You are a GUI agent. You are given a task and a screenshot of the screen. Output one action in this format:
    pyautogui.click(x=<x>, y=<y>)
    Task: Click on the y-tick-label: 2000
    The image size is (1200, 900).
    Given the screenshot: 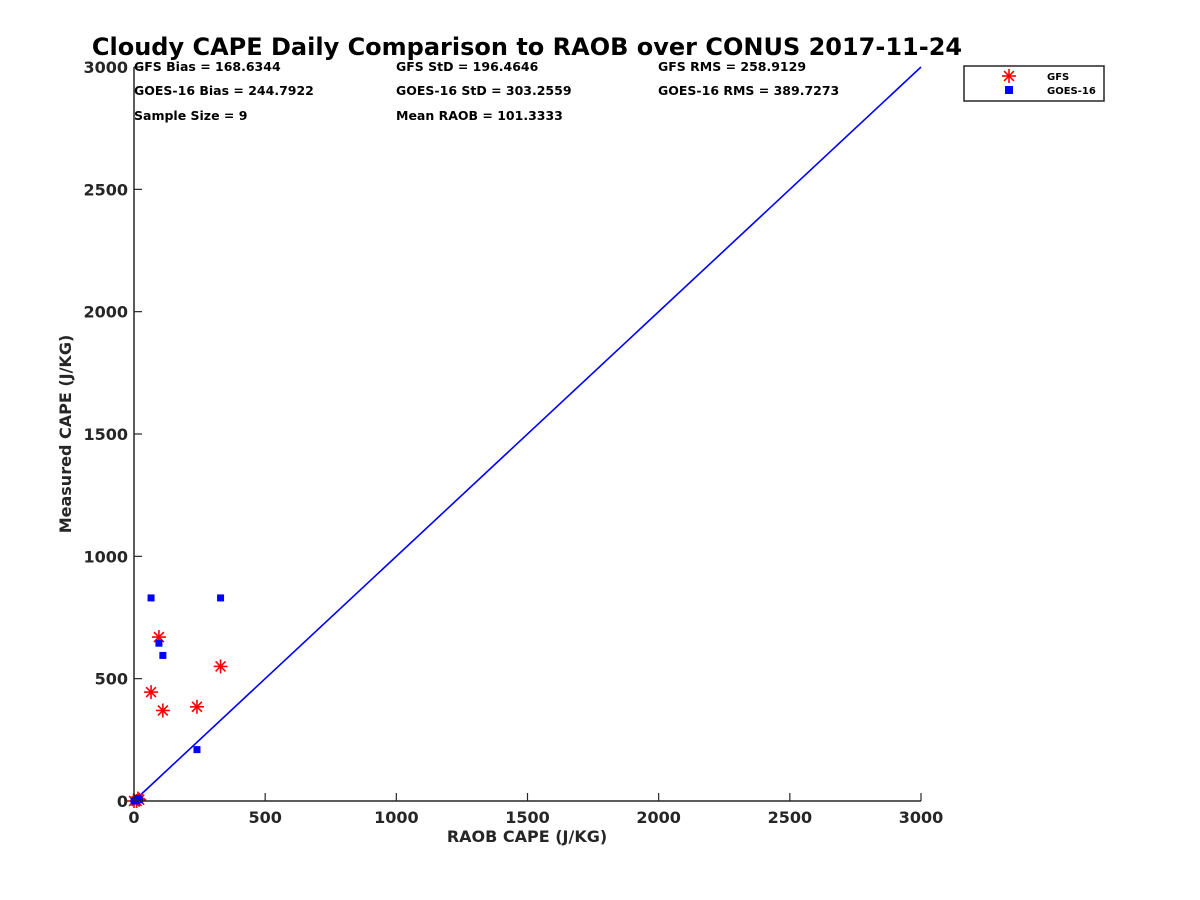 What is the action you would take?
    pyautogui.click(x=105, y=312)
    